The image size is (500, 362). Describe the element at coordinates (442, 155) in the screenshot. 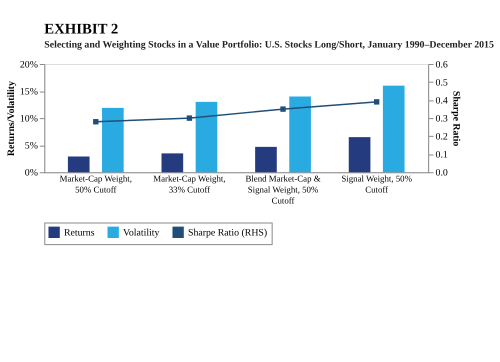

I see `y2-tick-label: 0.1` at that location.